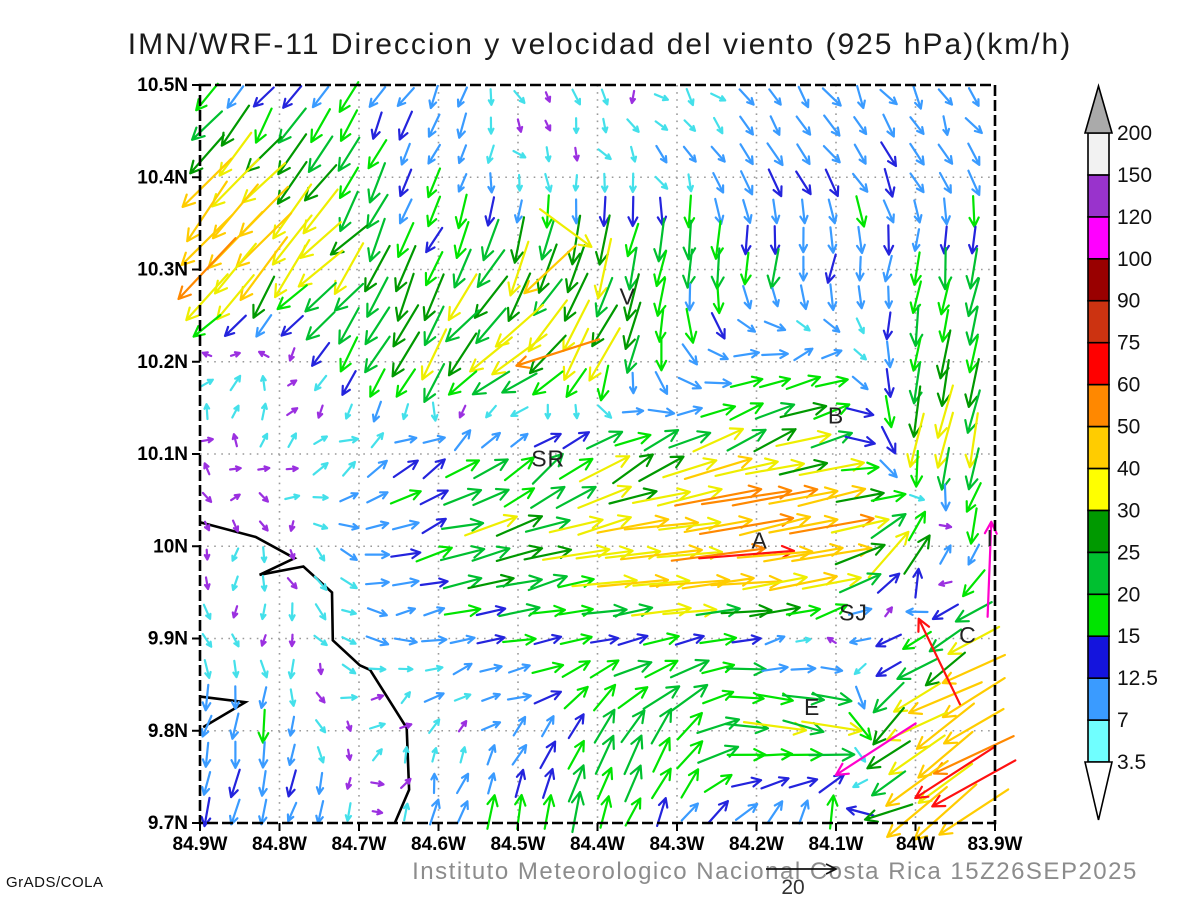 The width and height of the screenshot is (1200, 900). I want to click on coastline-peninsula, so click(224, 712).